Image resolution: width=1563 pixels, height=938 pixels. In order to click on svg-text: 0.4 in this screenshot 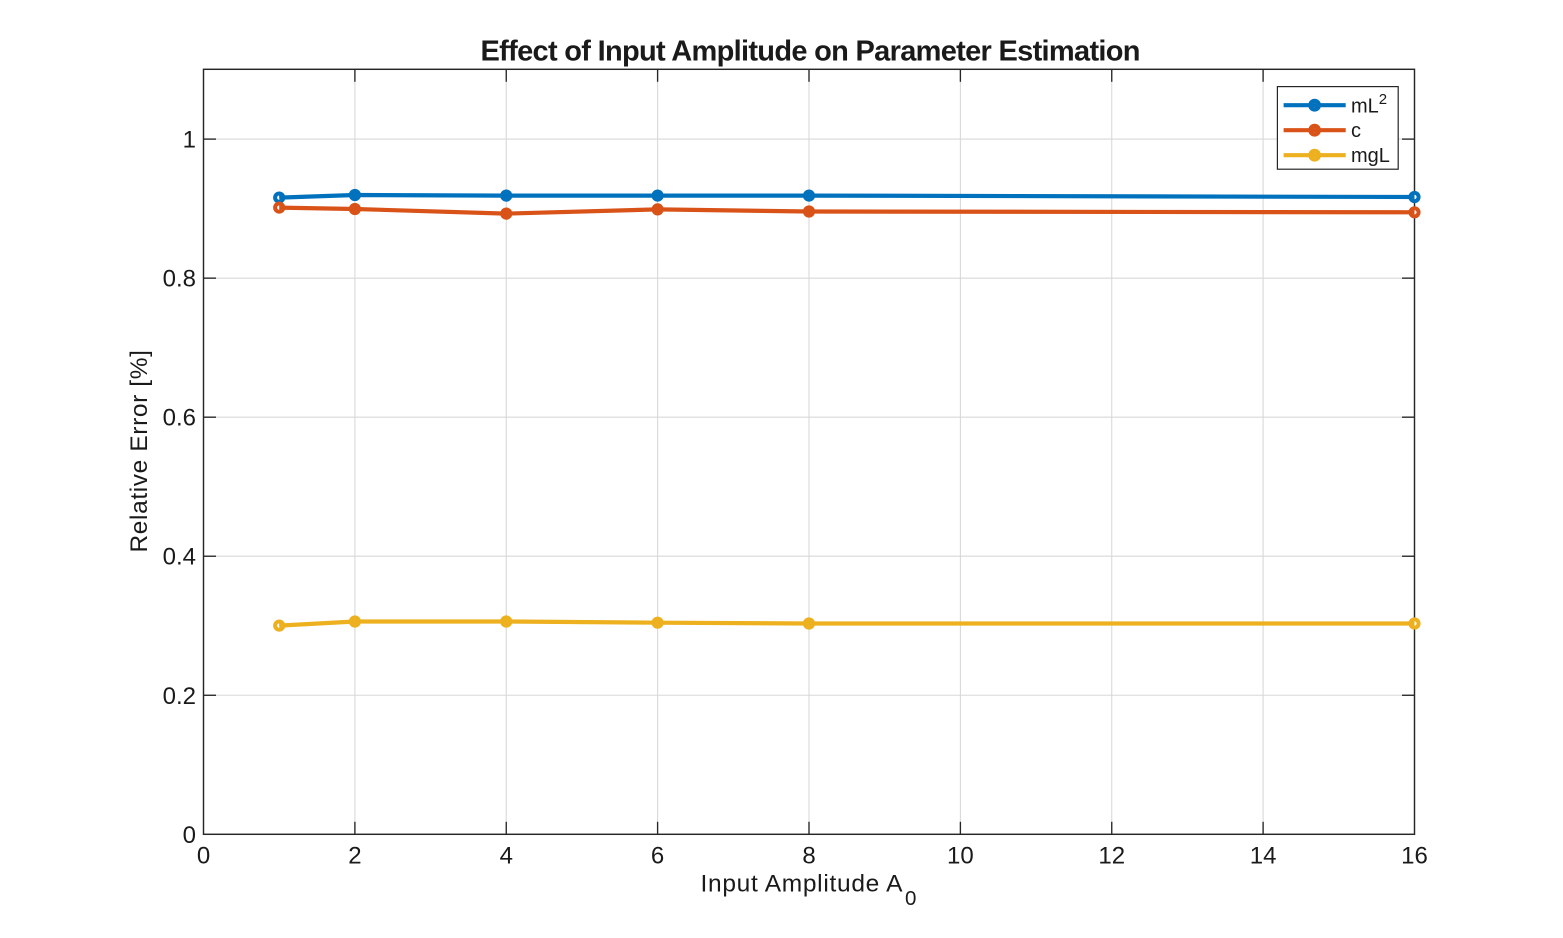, I will do `click(179, 557)`.